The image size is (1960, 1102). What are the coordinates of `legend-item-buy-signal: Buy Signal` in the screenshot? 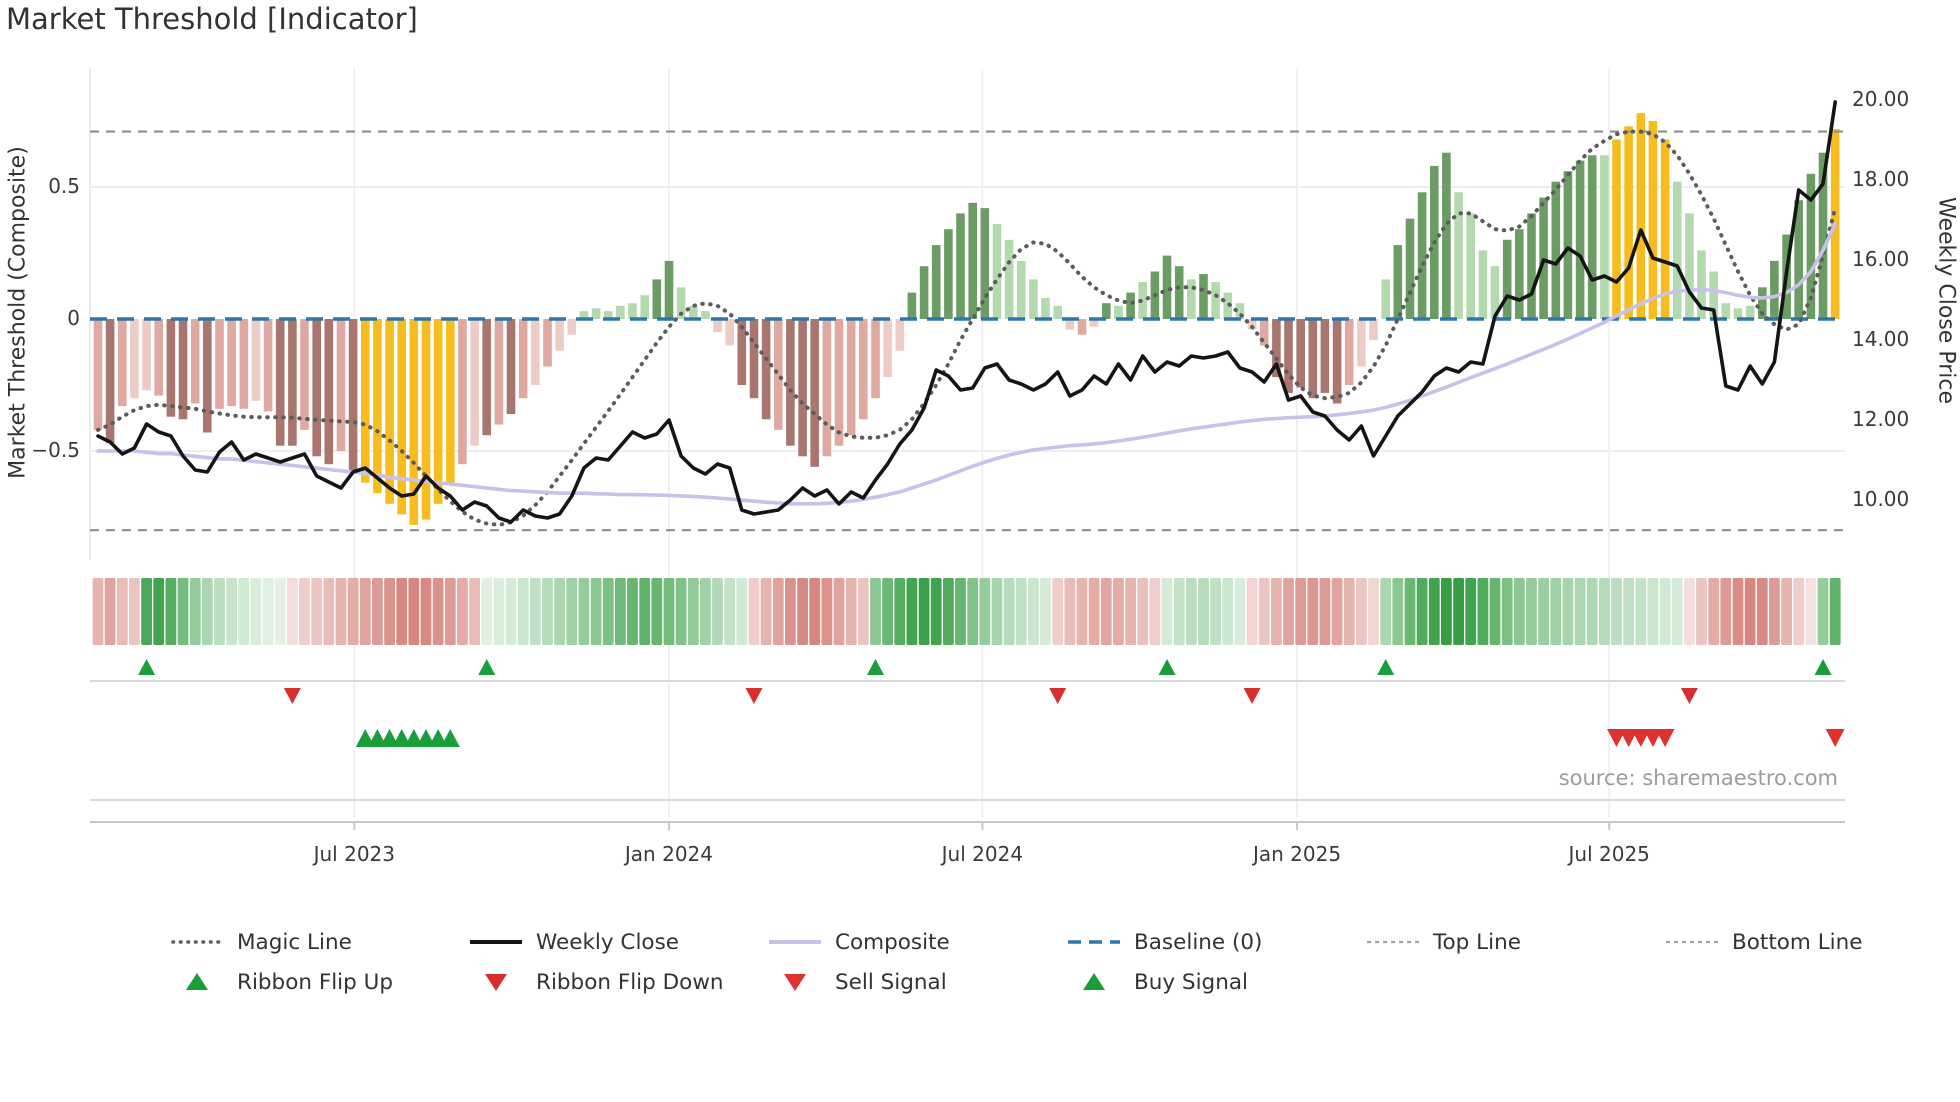 It's located at (1157, 982).